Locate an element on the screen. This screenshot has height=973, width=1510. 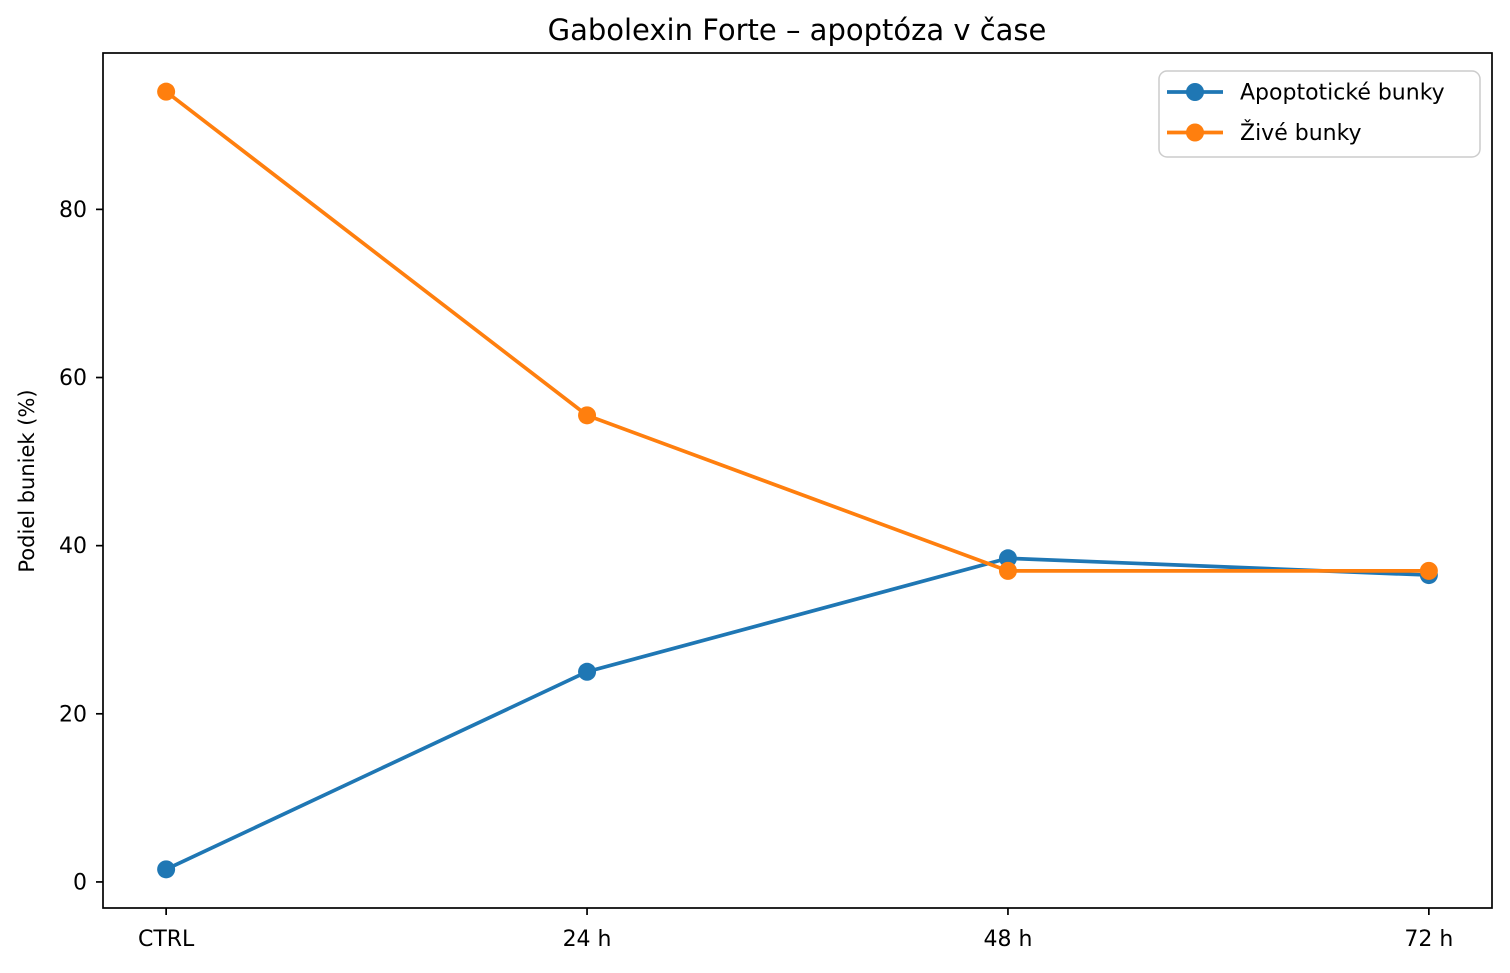
y-axis-label: Podiel buniek (%) is located at coordinates (27, 480).